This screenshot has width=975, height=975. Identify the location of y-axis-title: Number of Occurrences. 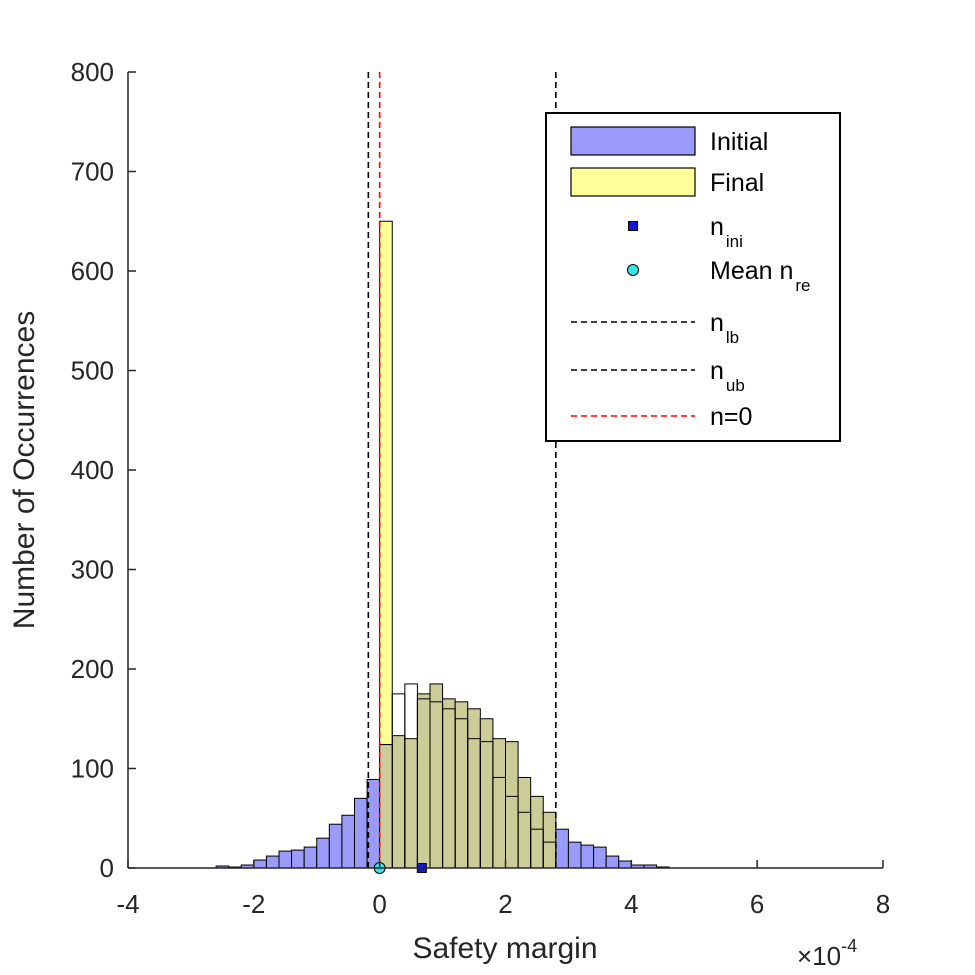
(24, 470).